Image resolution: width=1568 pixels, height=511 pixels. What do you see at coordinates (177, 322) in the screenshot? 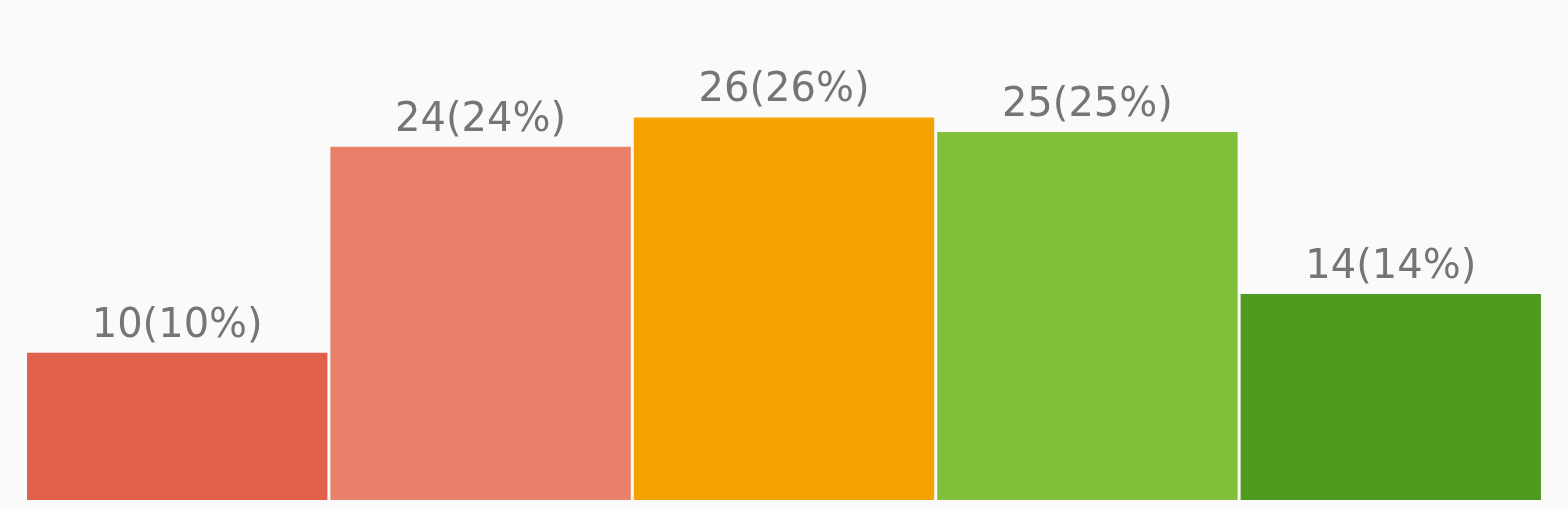
I see `data-label: 10(10%)` at bounding box center [177, 322].